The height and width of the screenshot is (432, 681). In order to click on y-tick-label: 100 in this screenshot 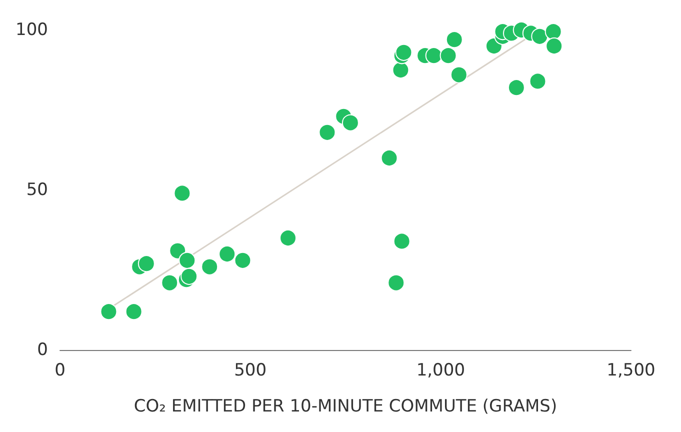, I will do `click(32, 30)`.